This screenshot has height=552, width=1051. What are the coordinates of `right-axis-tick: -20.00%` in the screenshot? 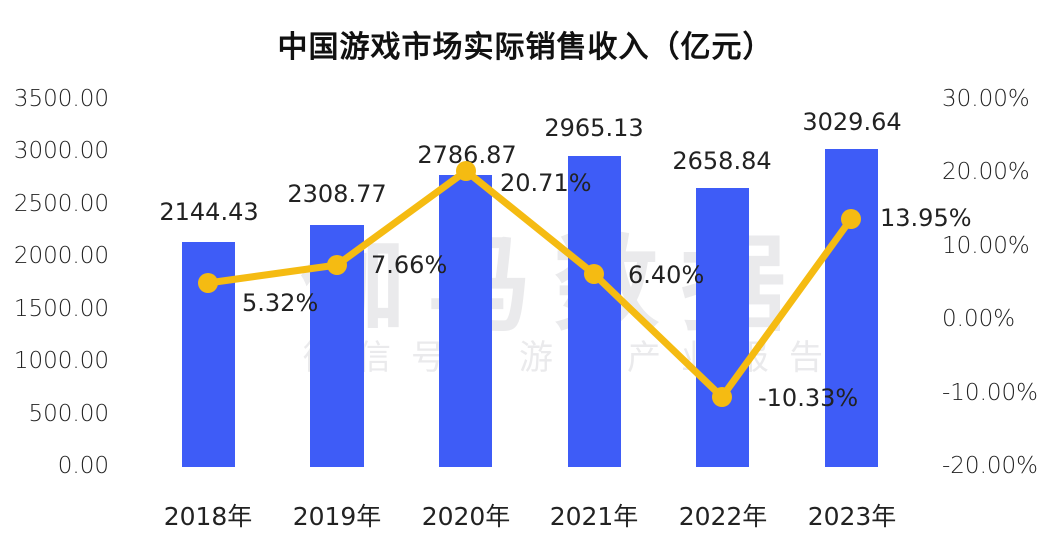 It's located at (990, 466).